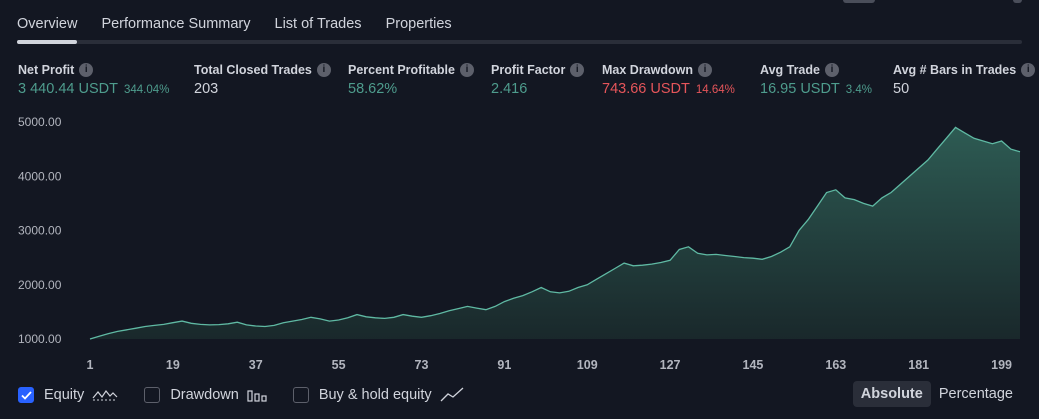 This screenshot has width=1039, height=419. I want to click on y-tick-label: 2000.00, so click(40, 285).